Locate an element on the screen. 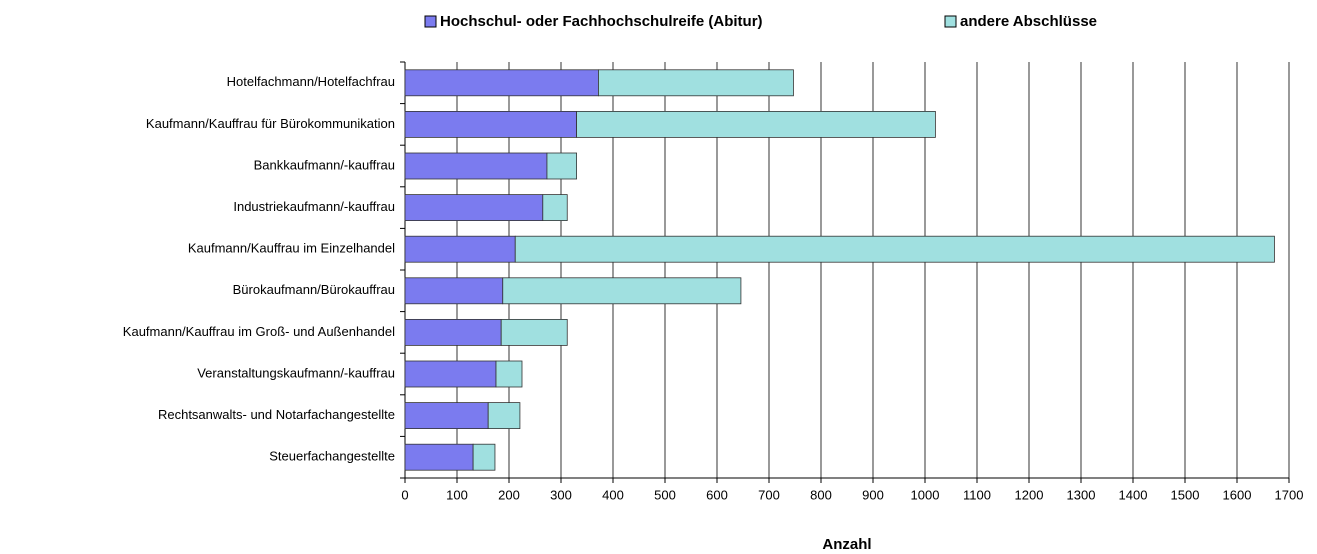  x-tick-label: 1400 is located at coordinates (1133, 494).